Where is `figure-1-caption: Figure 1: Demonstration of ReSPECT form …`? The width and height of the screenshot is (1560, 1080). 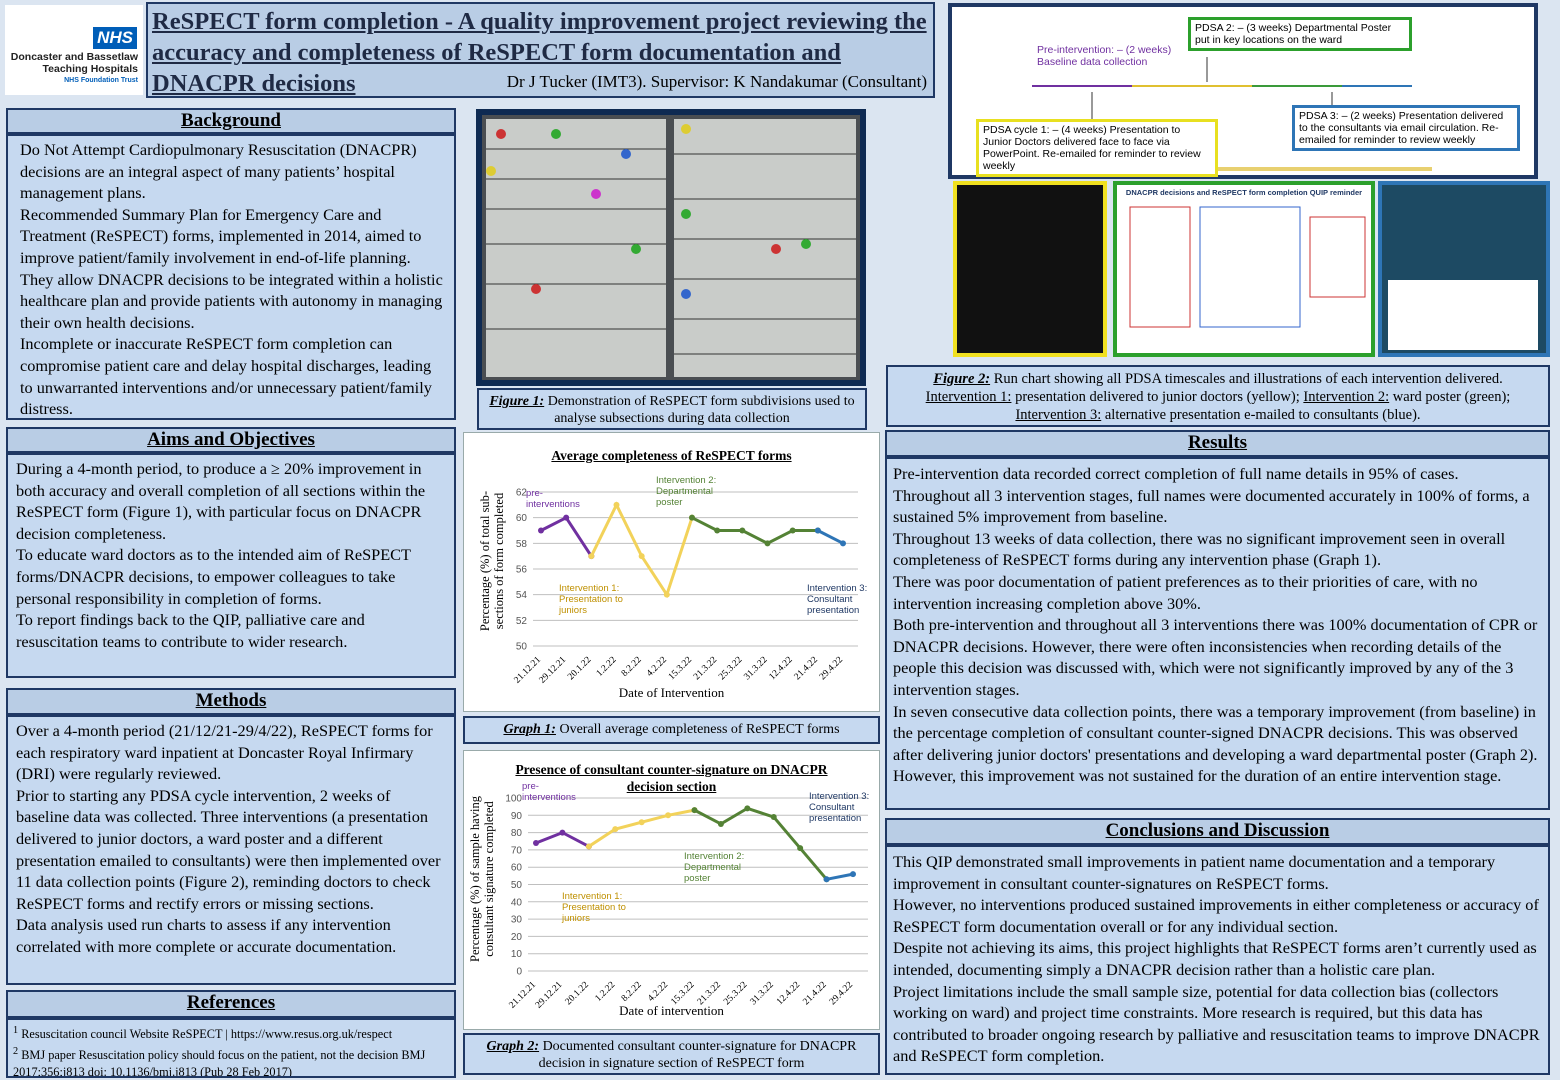
figure-1-caption: Figure 1: Demonstration of ReSPECT form … is located at coordinates (672, 409).